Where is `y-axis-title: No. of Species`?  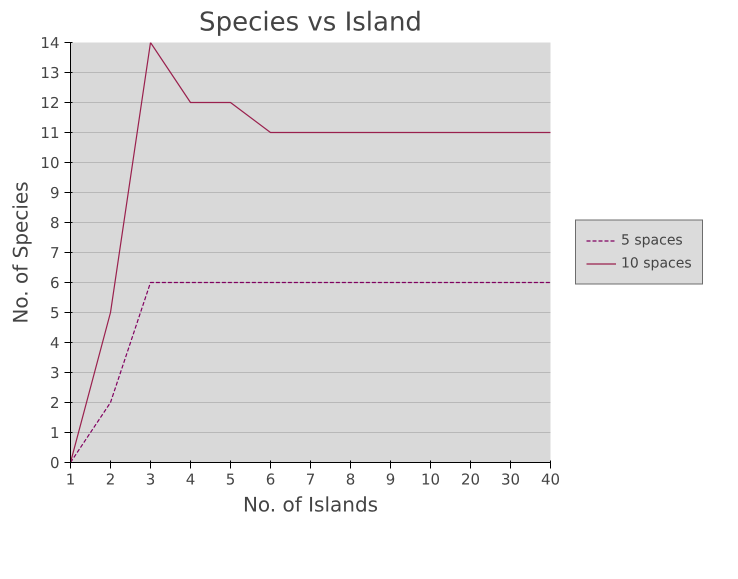
y-axis-title: No. of Species is located at coordinates (20, 252).